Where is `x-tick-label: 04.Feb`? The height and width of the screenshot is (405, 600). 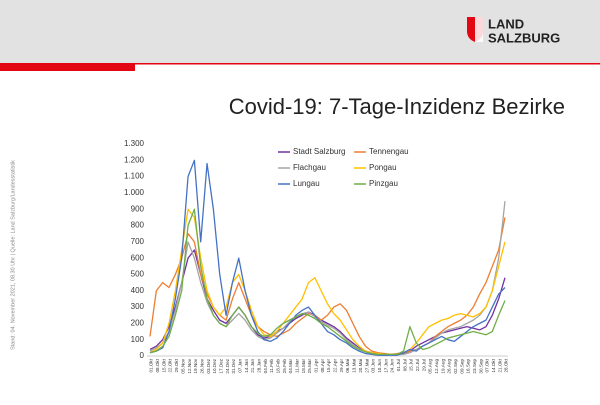
x-tick-label: 04.Feb is located at coordinates (265, 366).